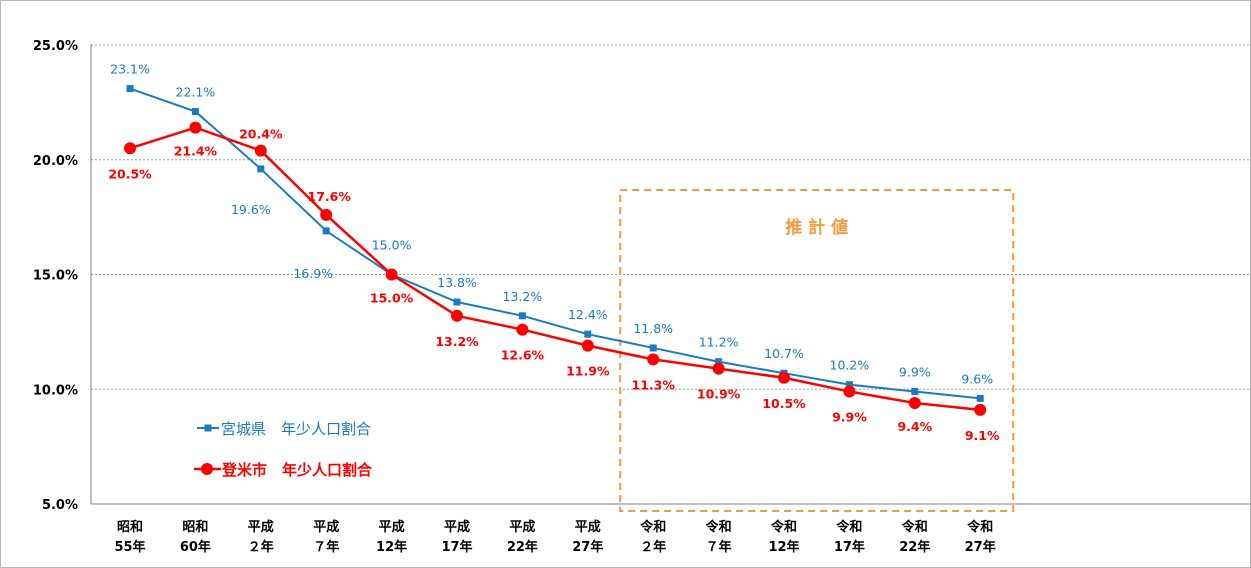  What do you see at coordinates (982, 435) in the screenshot?
I see `data-label-tome: 9.1%` at bounding box center [982, 435].